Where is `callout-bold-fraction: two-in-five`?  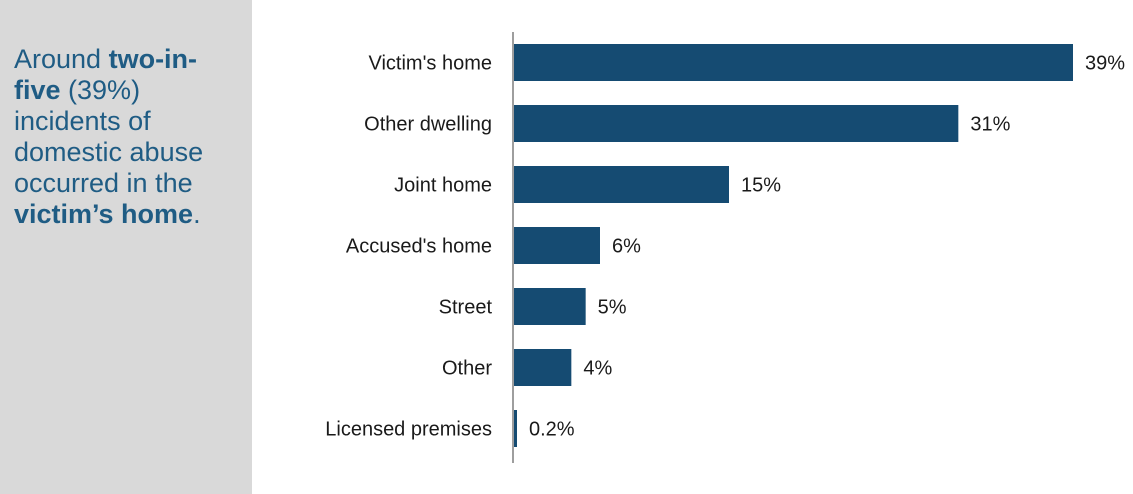 callout-bold-fraction: two-in-five is located at coordinates (106, 74).